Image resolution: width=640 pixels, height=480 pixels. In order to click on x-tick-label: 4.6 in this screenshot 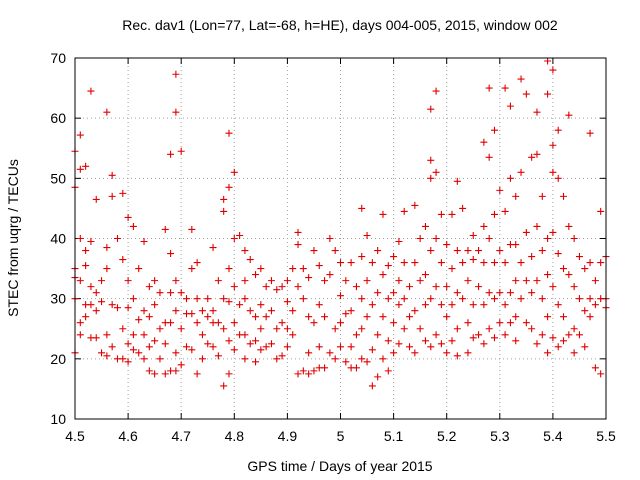, I will do `click(128, 436)`.